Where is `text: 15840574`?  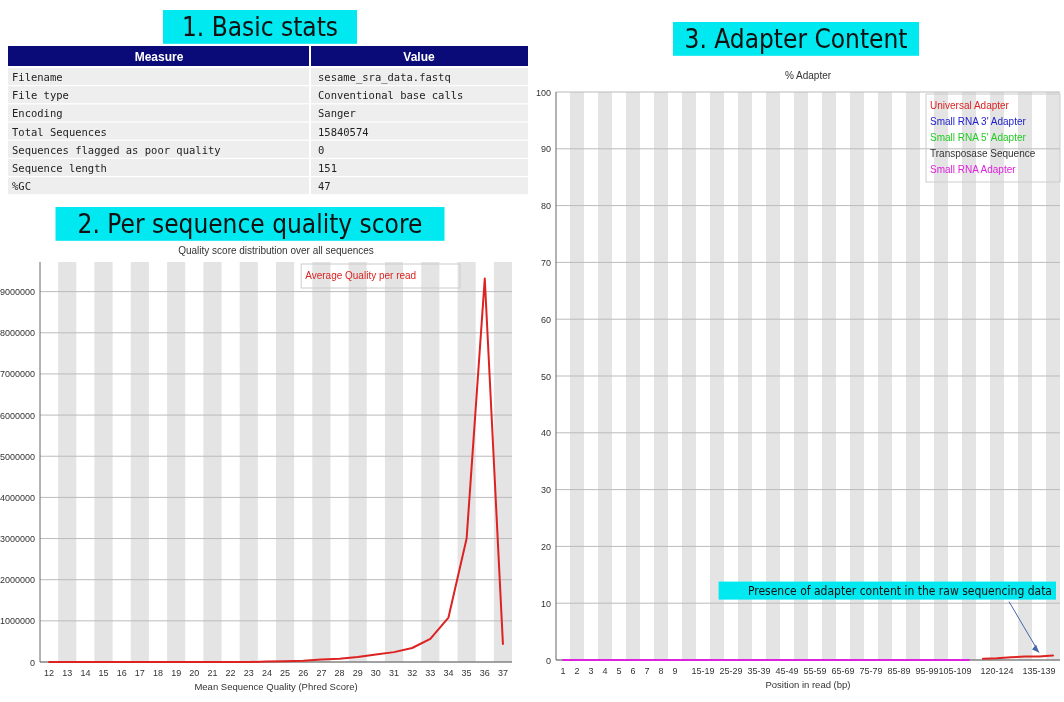 text: 15840574 is located at coordinates (343, 131).